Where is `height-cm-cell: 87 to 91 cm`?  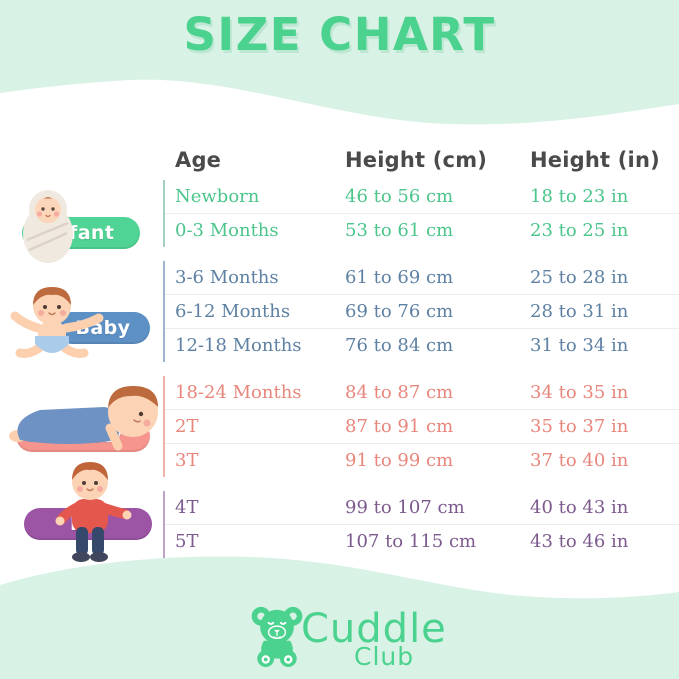
height-cm-cell: 87 to 91 cm is located at coordinates (399, 426).